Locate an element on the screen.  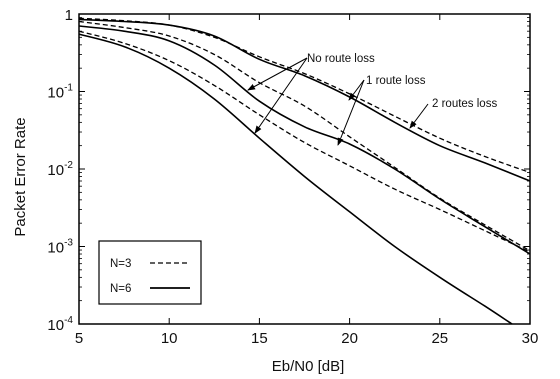
y-tick-label: 10⁻¹ is located at coordinates (60, 92).